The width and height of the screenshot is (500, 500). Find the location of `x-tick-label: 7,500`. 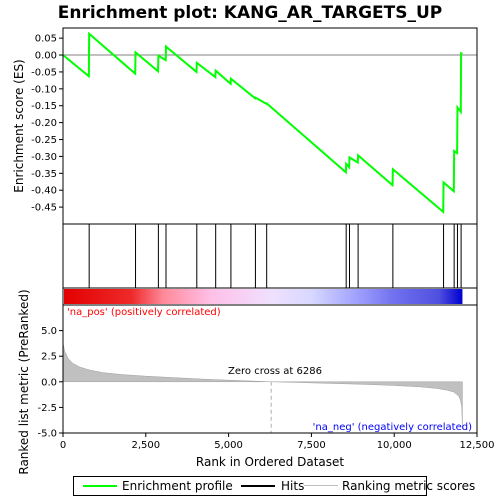

x-tick-label: 7,500 is located at coordinates (311, 445).